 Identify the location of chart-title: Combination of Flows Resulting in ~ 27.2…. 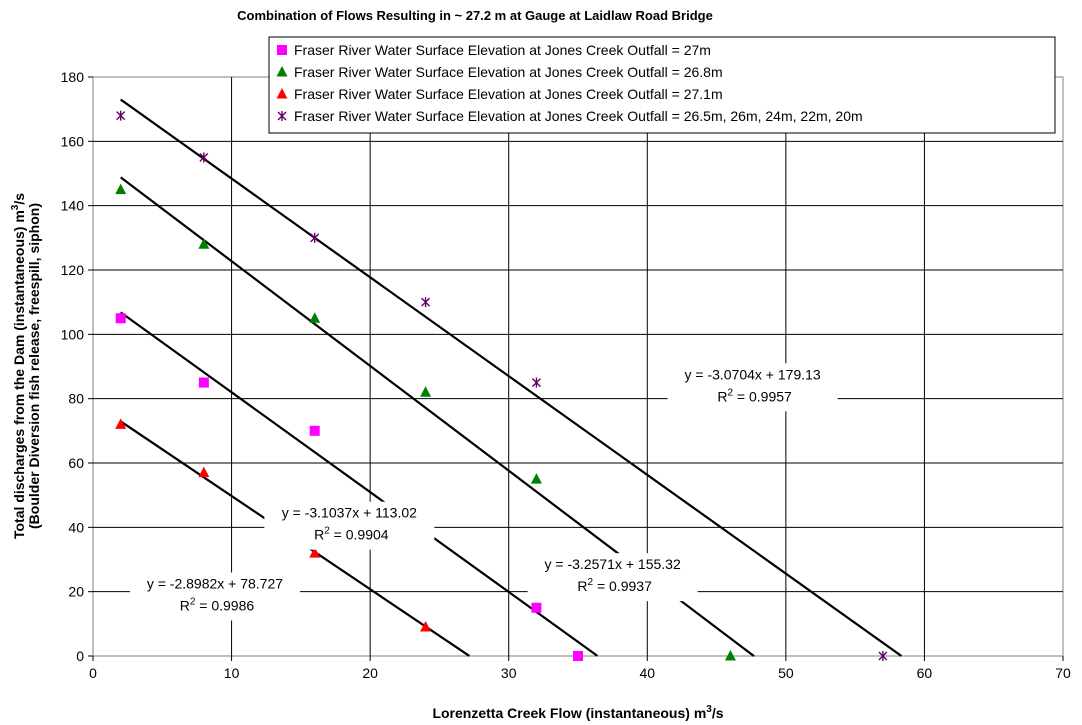
(475, 15).